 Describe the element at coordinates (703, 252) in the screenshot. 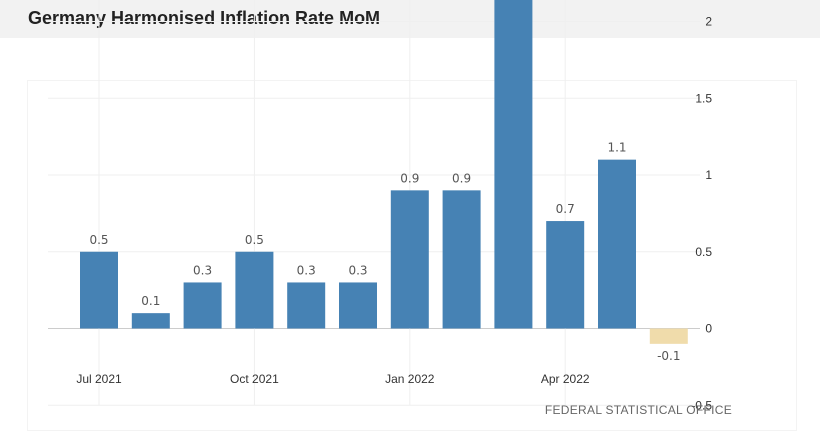

I see `y-tick-label: 0.5` at that location.